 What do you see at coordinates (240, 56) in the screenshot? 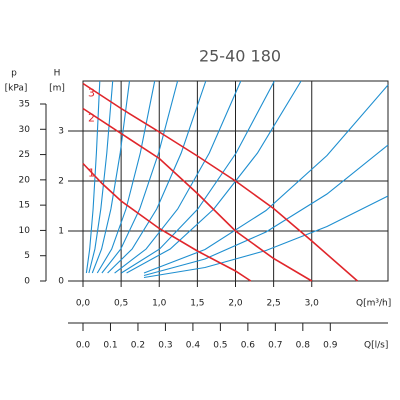
I see `chart-title: 25-40 180` at bounding box center [240, 56].